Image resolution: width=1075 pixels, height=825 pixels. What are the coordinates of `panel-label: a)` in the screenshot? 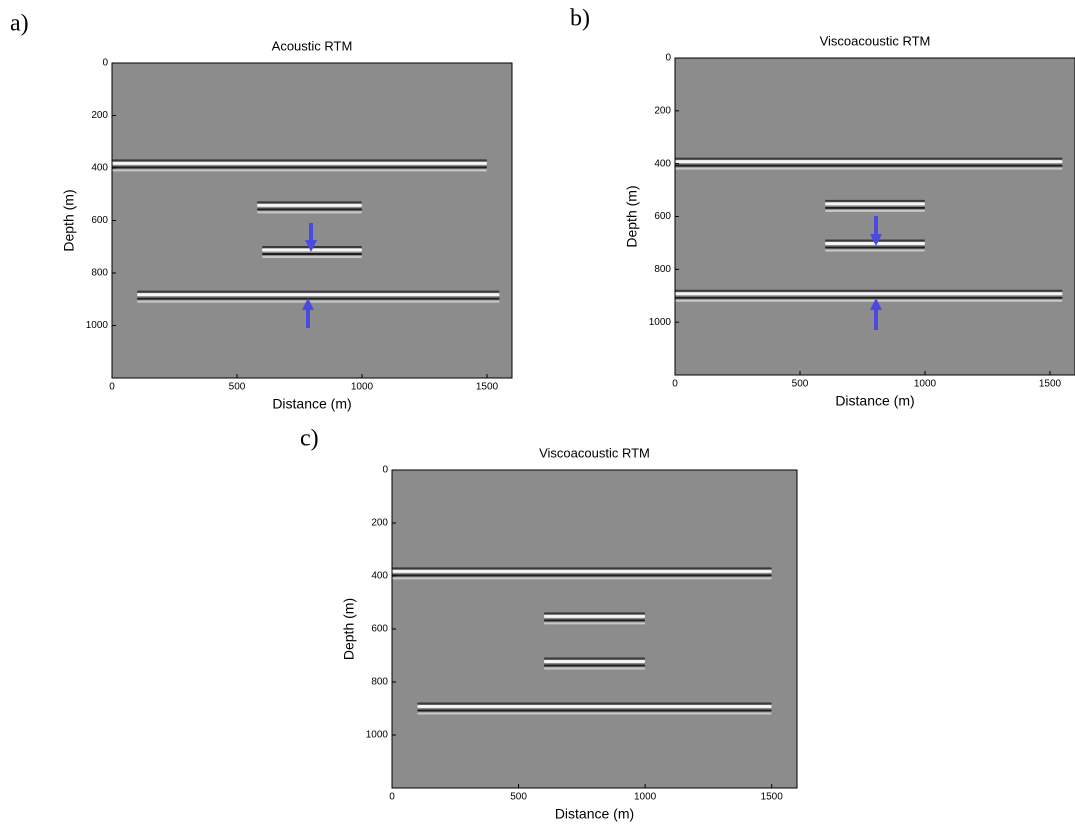 It's located at (19, 24).